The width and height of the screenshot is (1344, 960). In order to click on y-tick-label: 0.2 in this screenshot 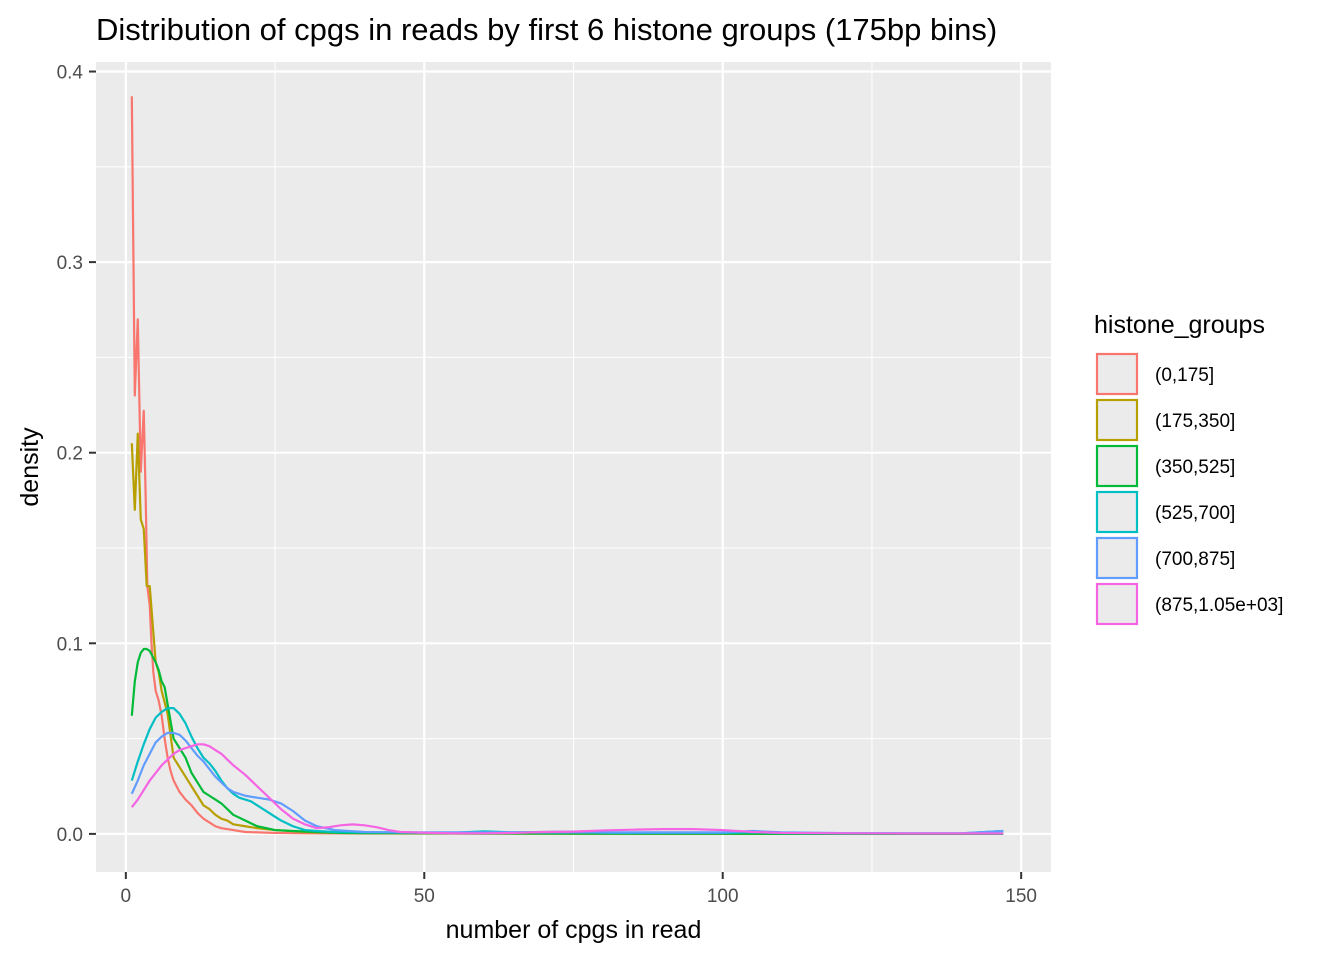, I will do `click(70, 454)`.